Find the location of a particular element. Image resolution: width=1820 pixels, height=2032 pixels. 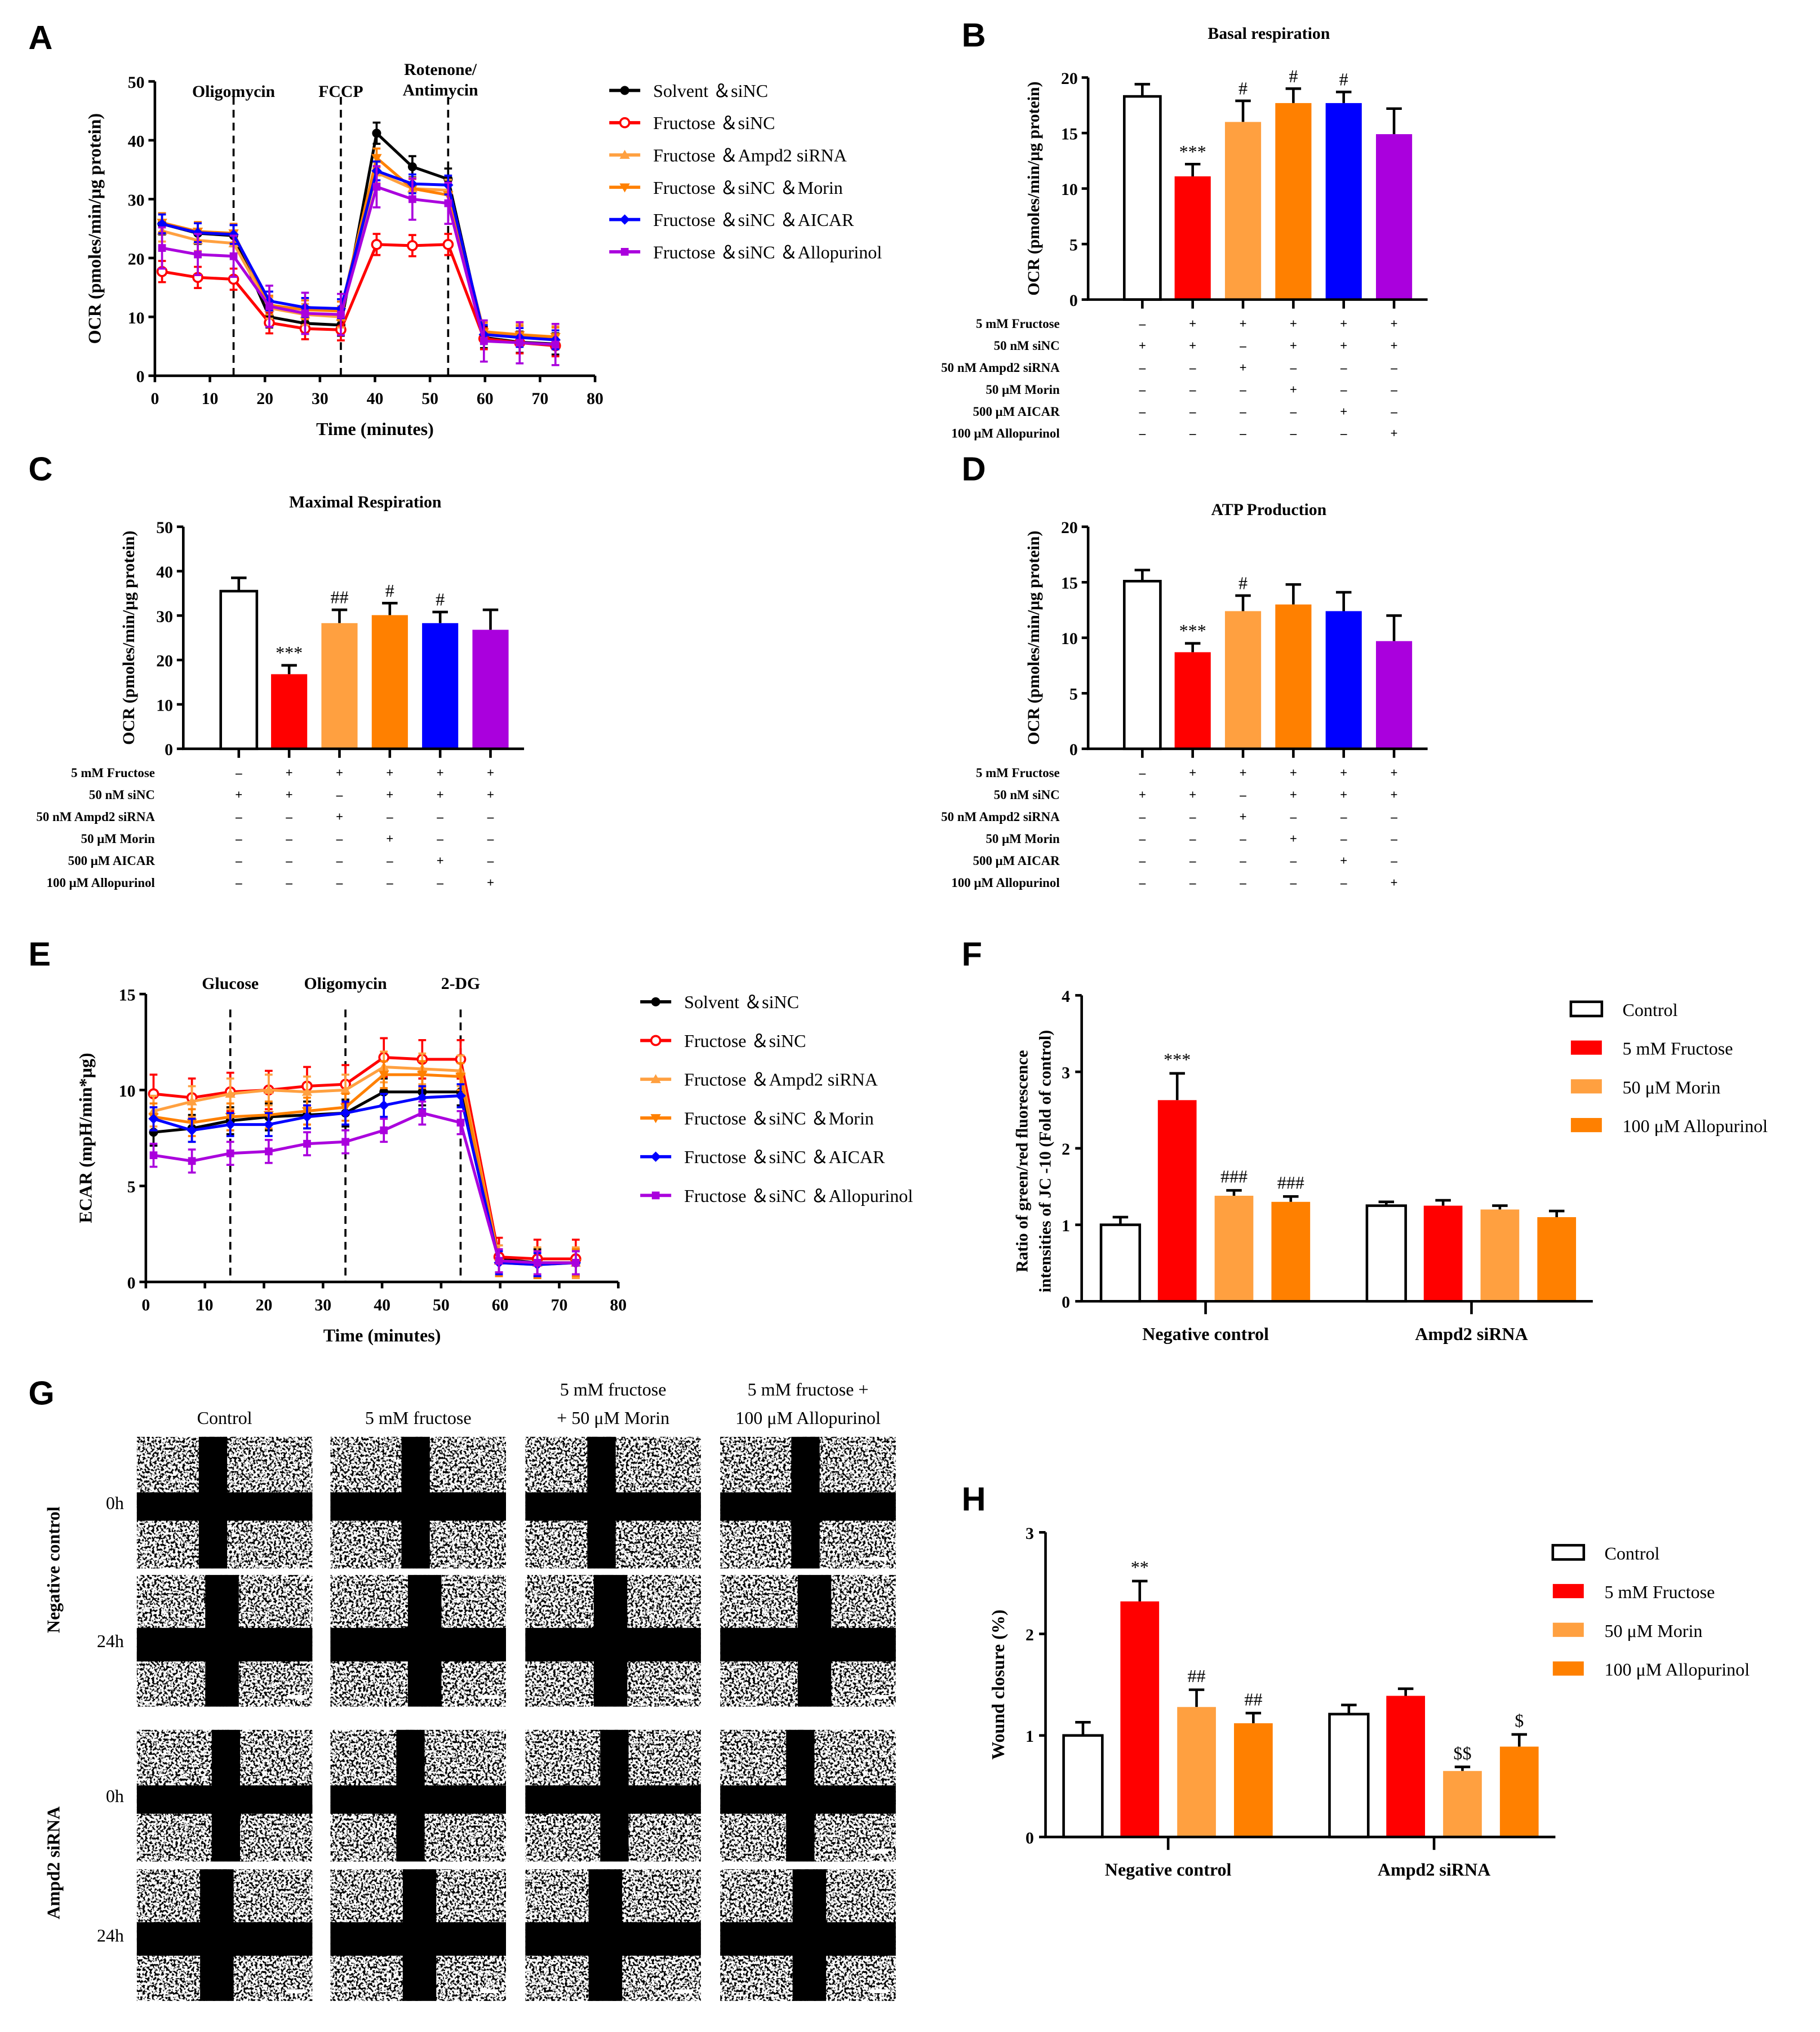

y-tick-label: 2 is located at coordinates (1030, 1635).